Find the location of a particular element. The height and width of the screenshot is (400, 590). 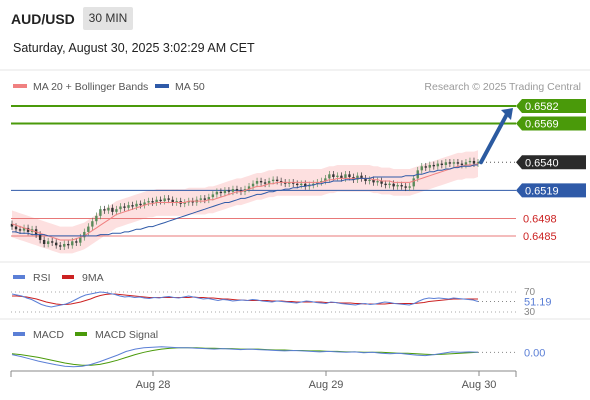

timeframe-badge: 30 MIN is located at coordinates (108, 18).